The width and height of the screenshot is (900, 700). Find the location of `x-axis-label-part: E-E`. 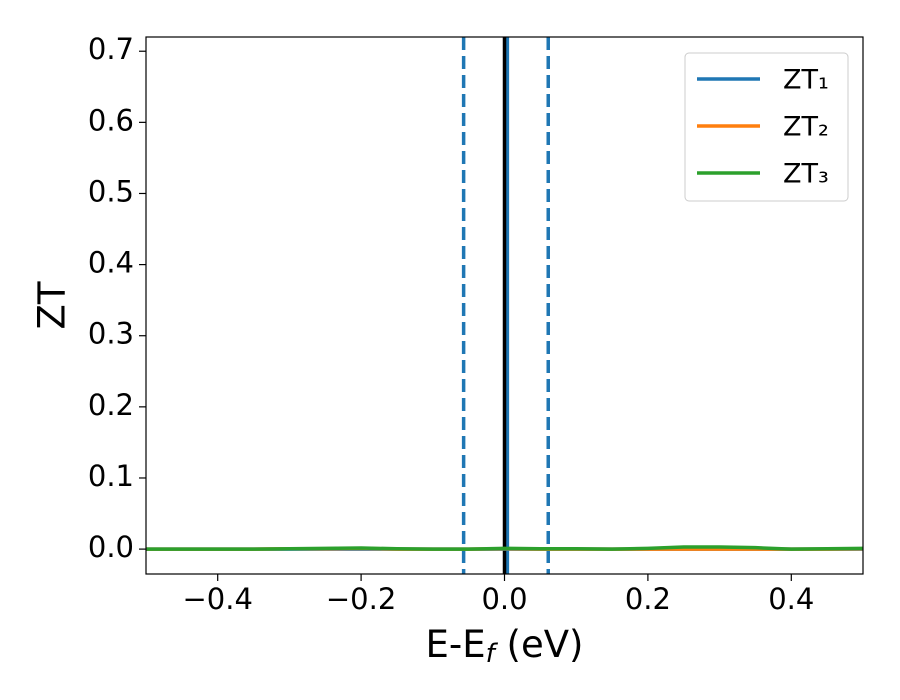

x-axis-label-part: E-E is located at coordinates (456, 644).